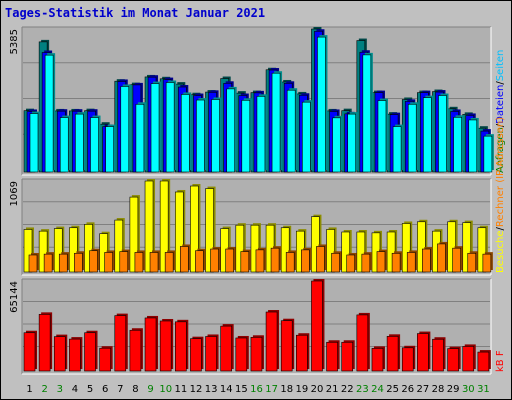  What do you see at coordinates (108, 262) in the screenshot?
I see `bar-visits-rechner-ip-adressen--6` at bounding box center [108, 262].